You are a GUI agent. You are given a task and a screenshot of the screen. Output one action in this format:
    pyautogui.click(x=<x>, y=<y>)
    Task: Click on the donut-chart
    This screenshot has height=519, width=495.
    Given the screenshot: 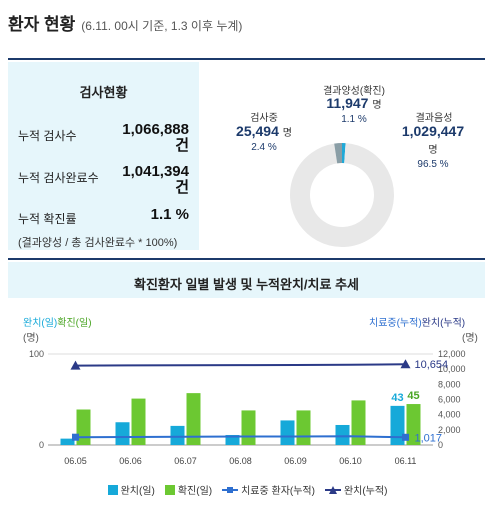 What is the action you would take?
    pyautogui.click(x=342, y=195)
    